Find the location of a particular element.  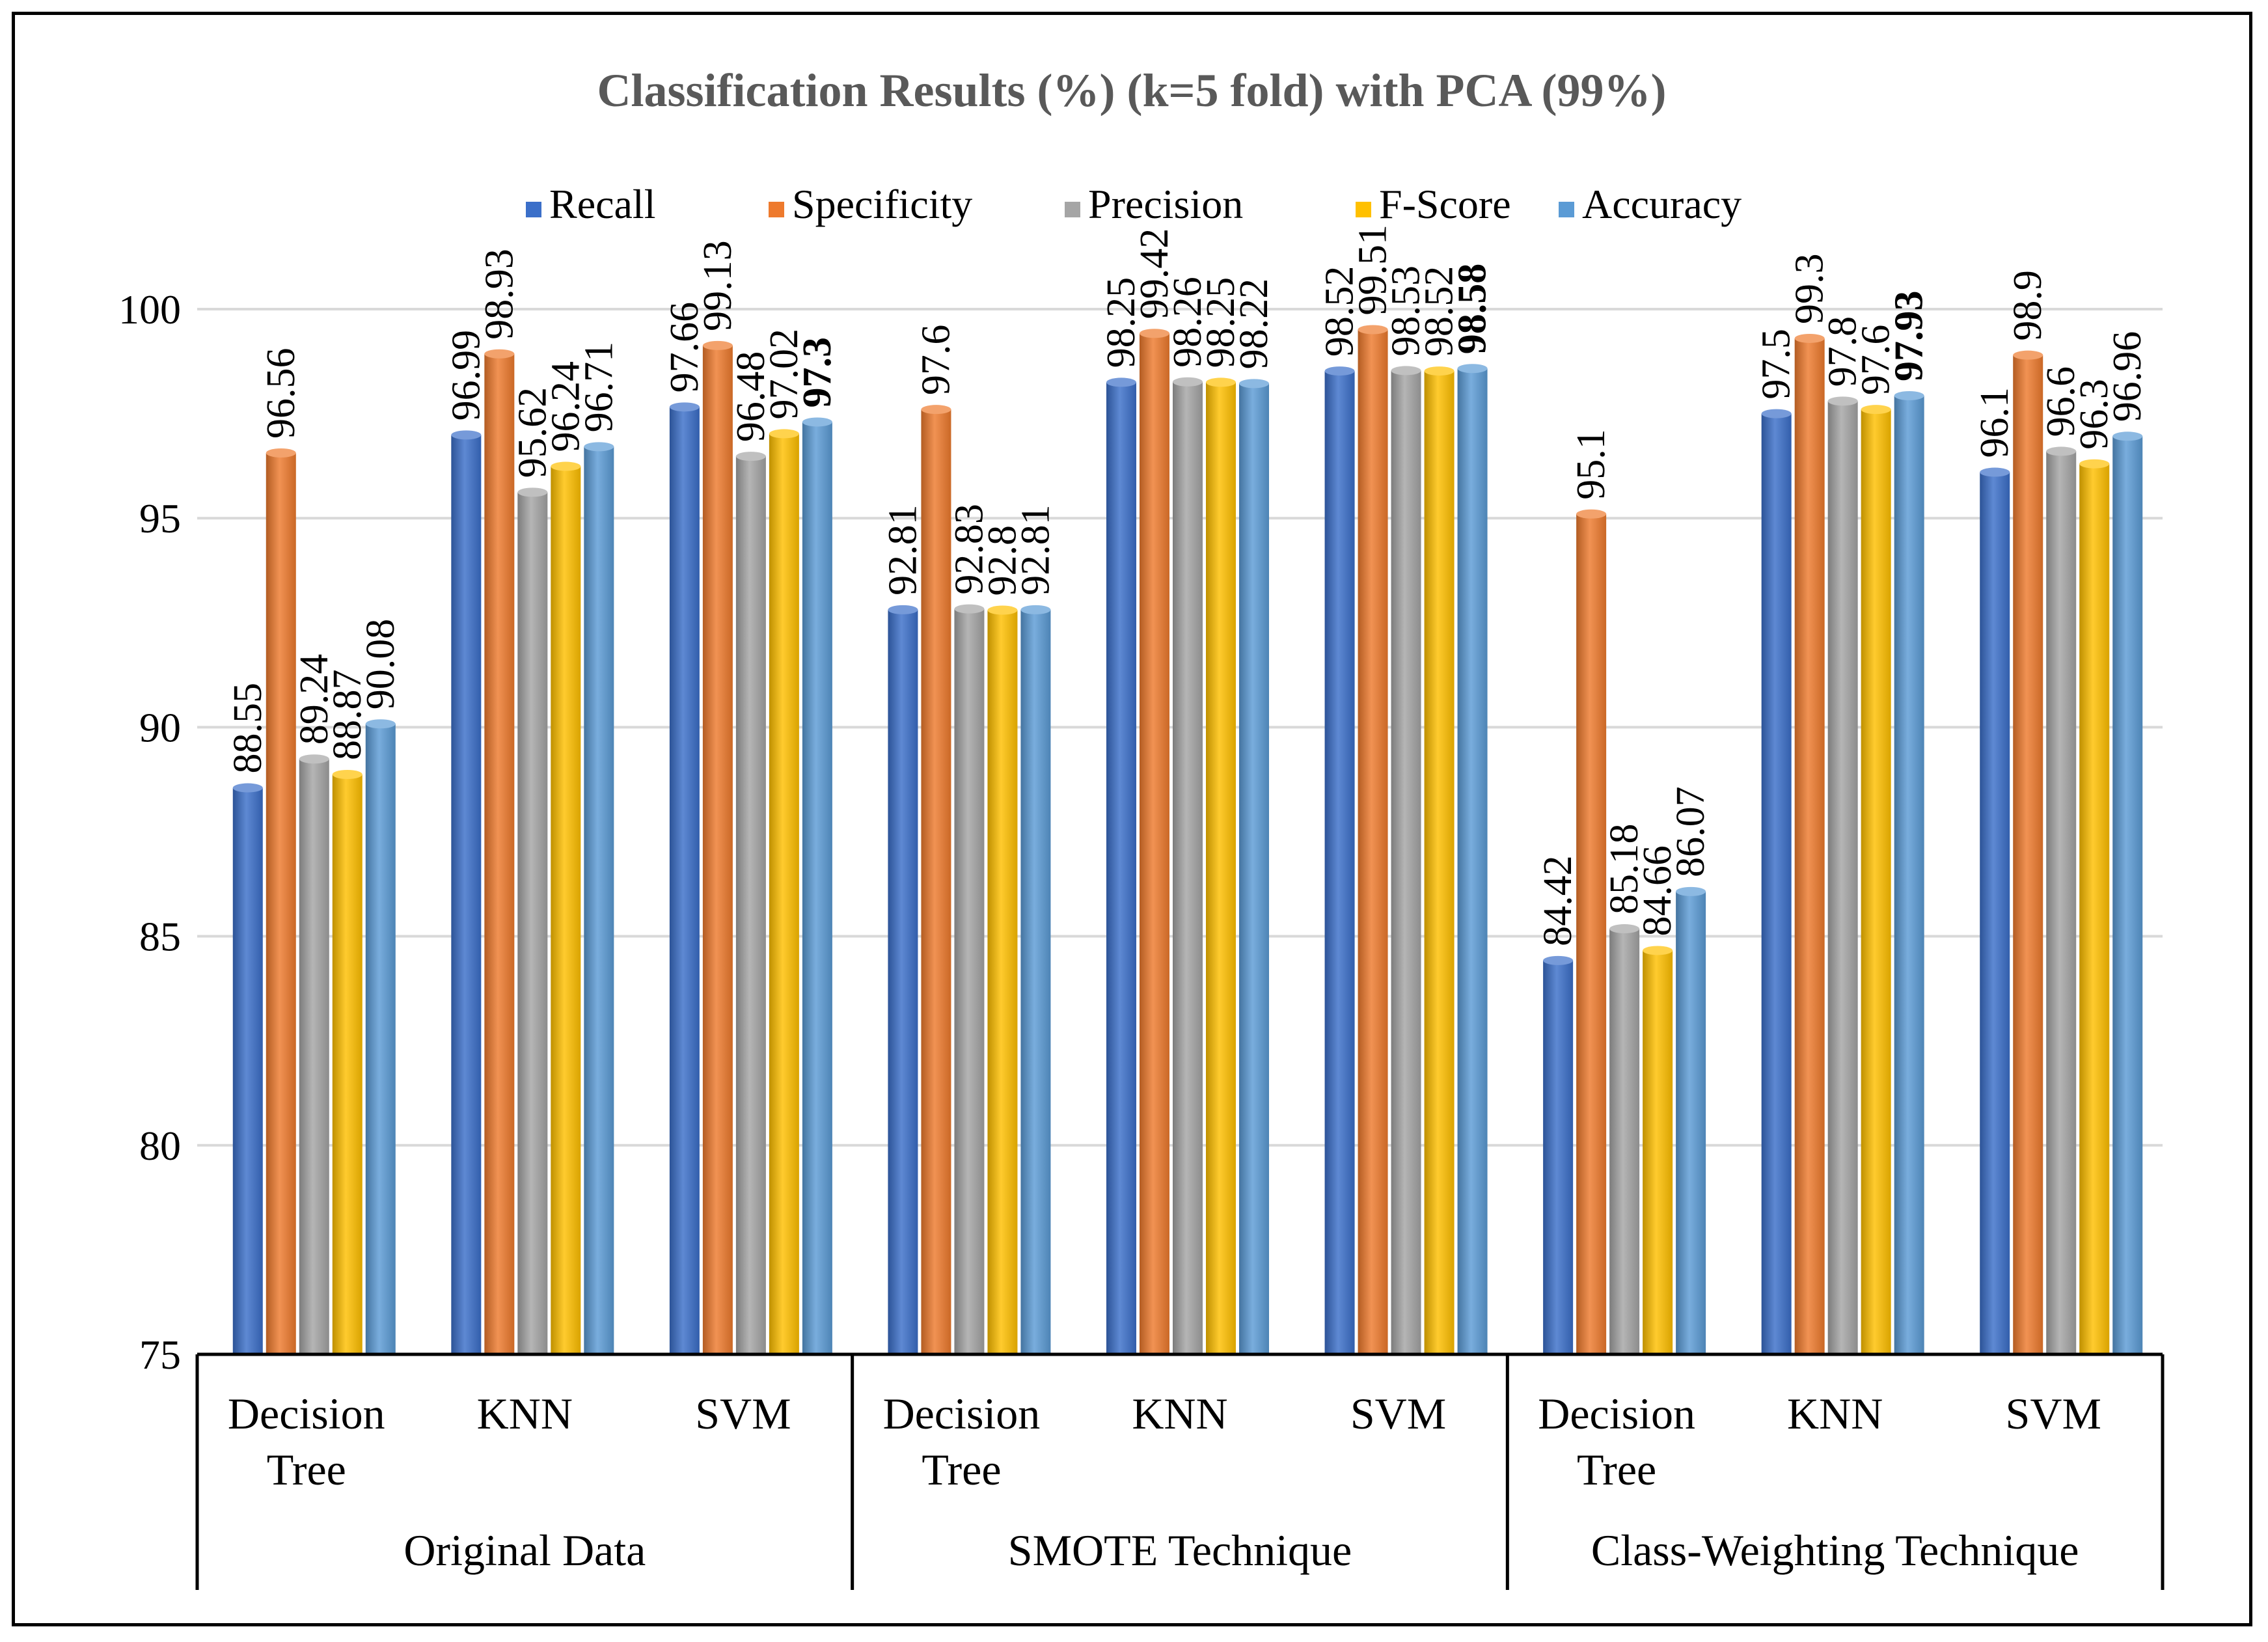

data-label: 99.51 is located at coordinates (1373, 270).